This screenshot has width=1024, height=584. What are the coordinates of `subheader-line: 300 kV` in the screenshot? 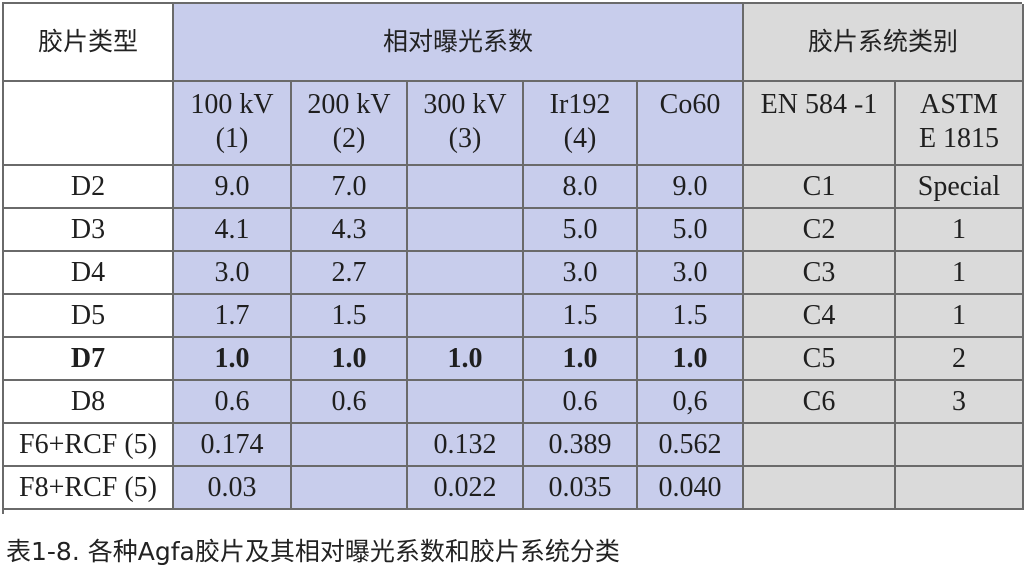 It's located at (465, 104).